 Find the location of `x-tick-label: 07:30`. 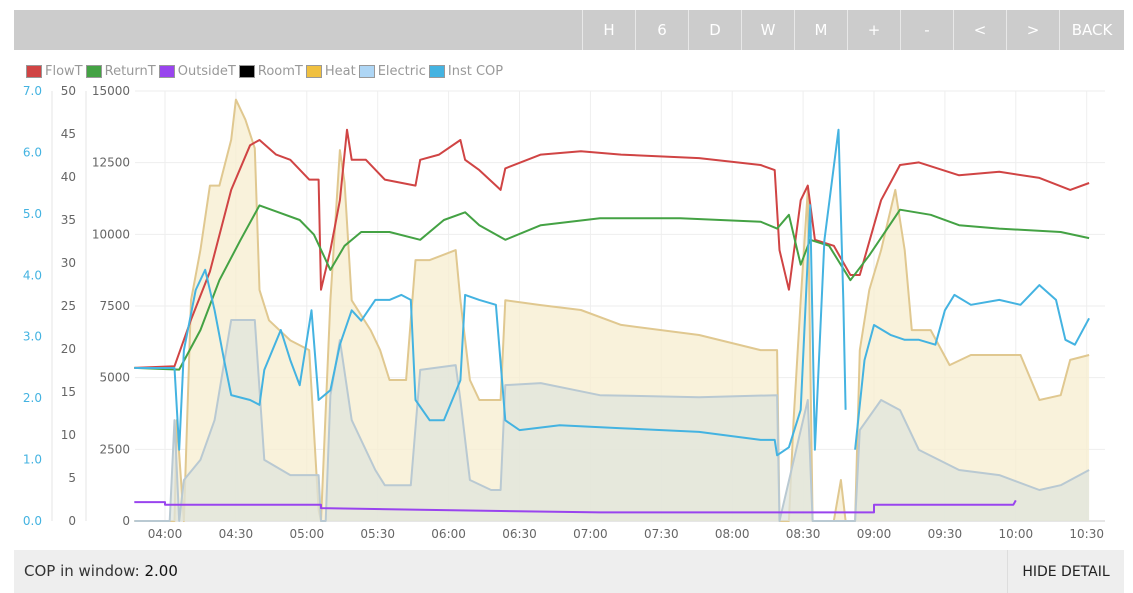

x-tick-label: 07:30 is located at coordinates (661, 534).